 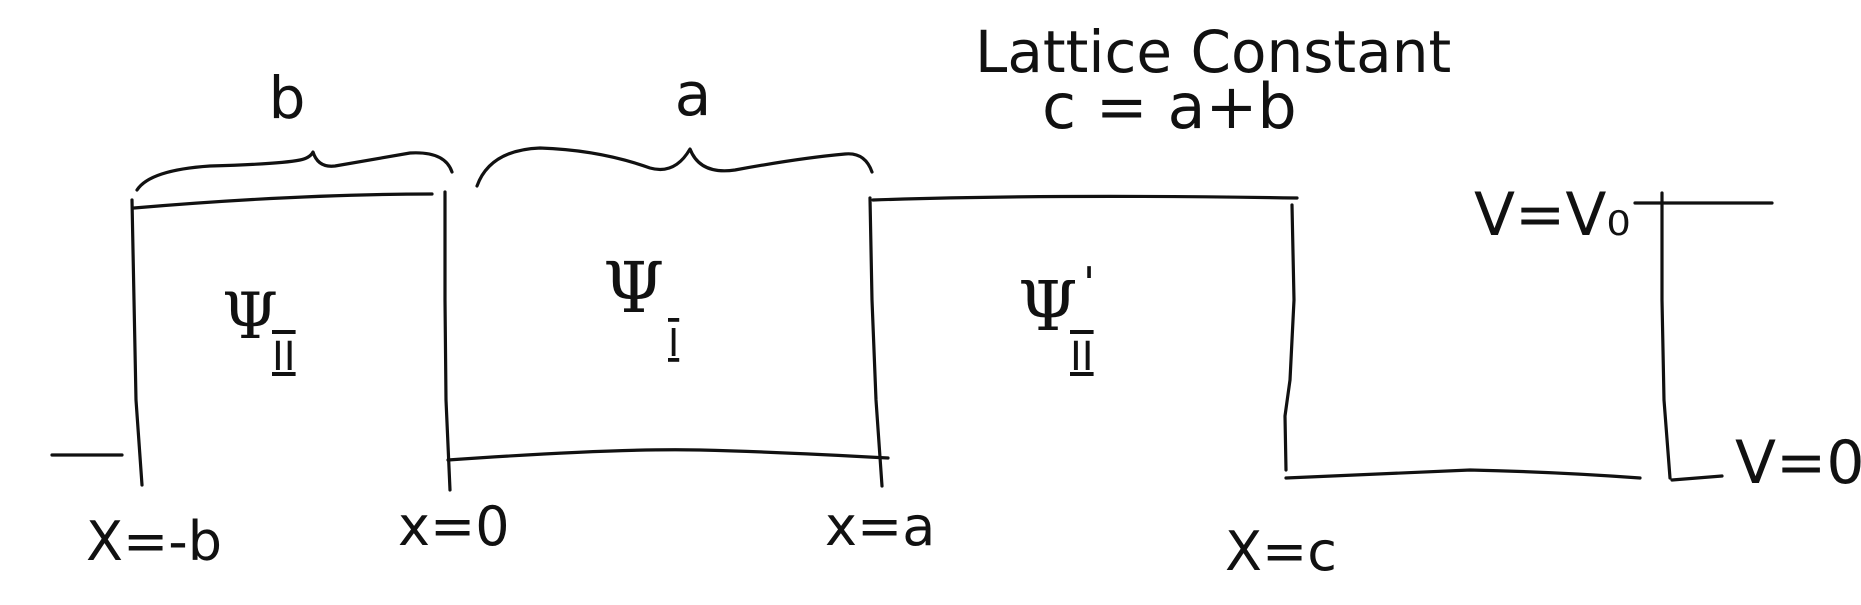 I want to click on subscript-II: II, so click(x=284, y=357).